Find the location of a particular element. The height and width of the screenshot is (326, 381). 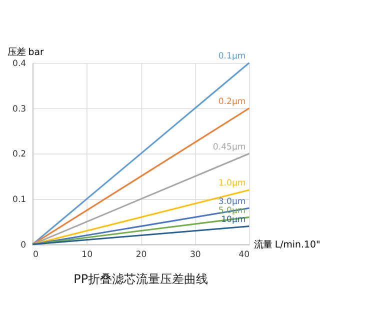

series-label: 1.0μm is located at coordinates (232, 183).